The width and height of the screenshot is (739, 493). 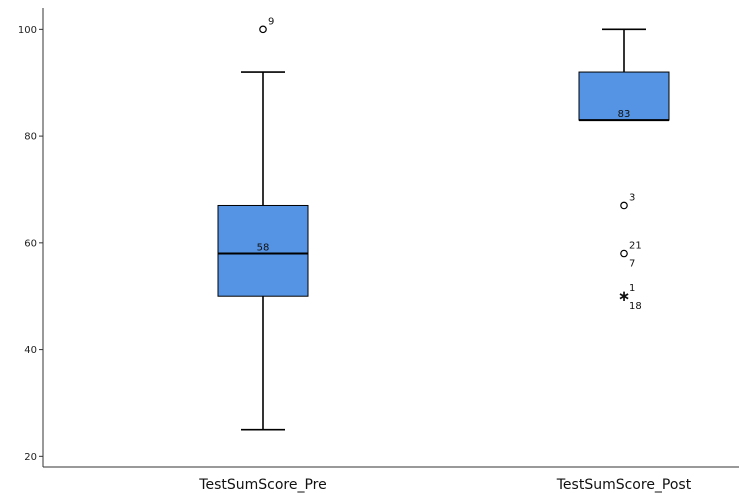 What do you see at coordinates (631, 255) in the screenshot?
I see `outlier-1: 21 7` at bounding box center [631, 255].